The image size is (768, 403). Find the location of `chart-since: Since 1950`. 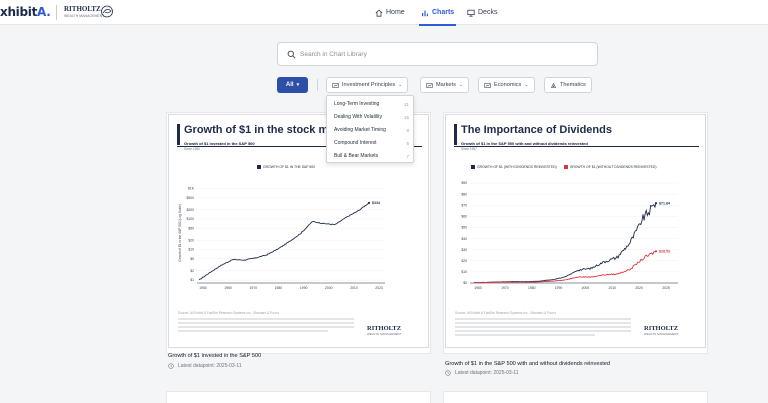

chart-since: Since 1950 is located at coordinates (192, 149).